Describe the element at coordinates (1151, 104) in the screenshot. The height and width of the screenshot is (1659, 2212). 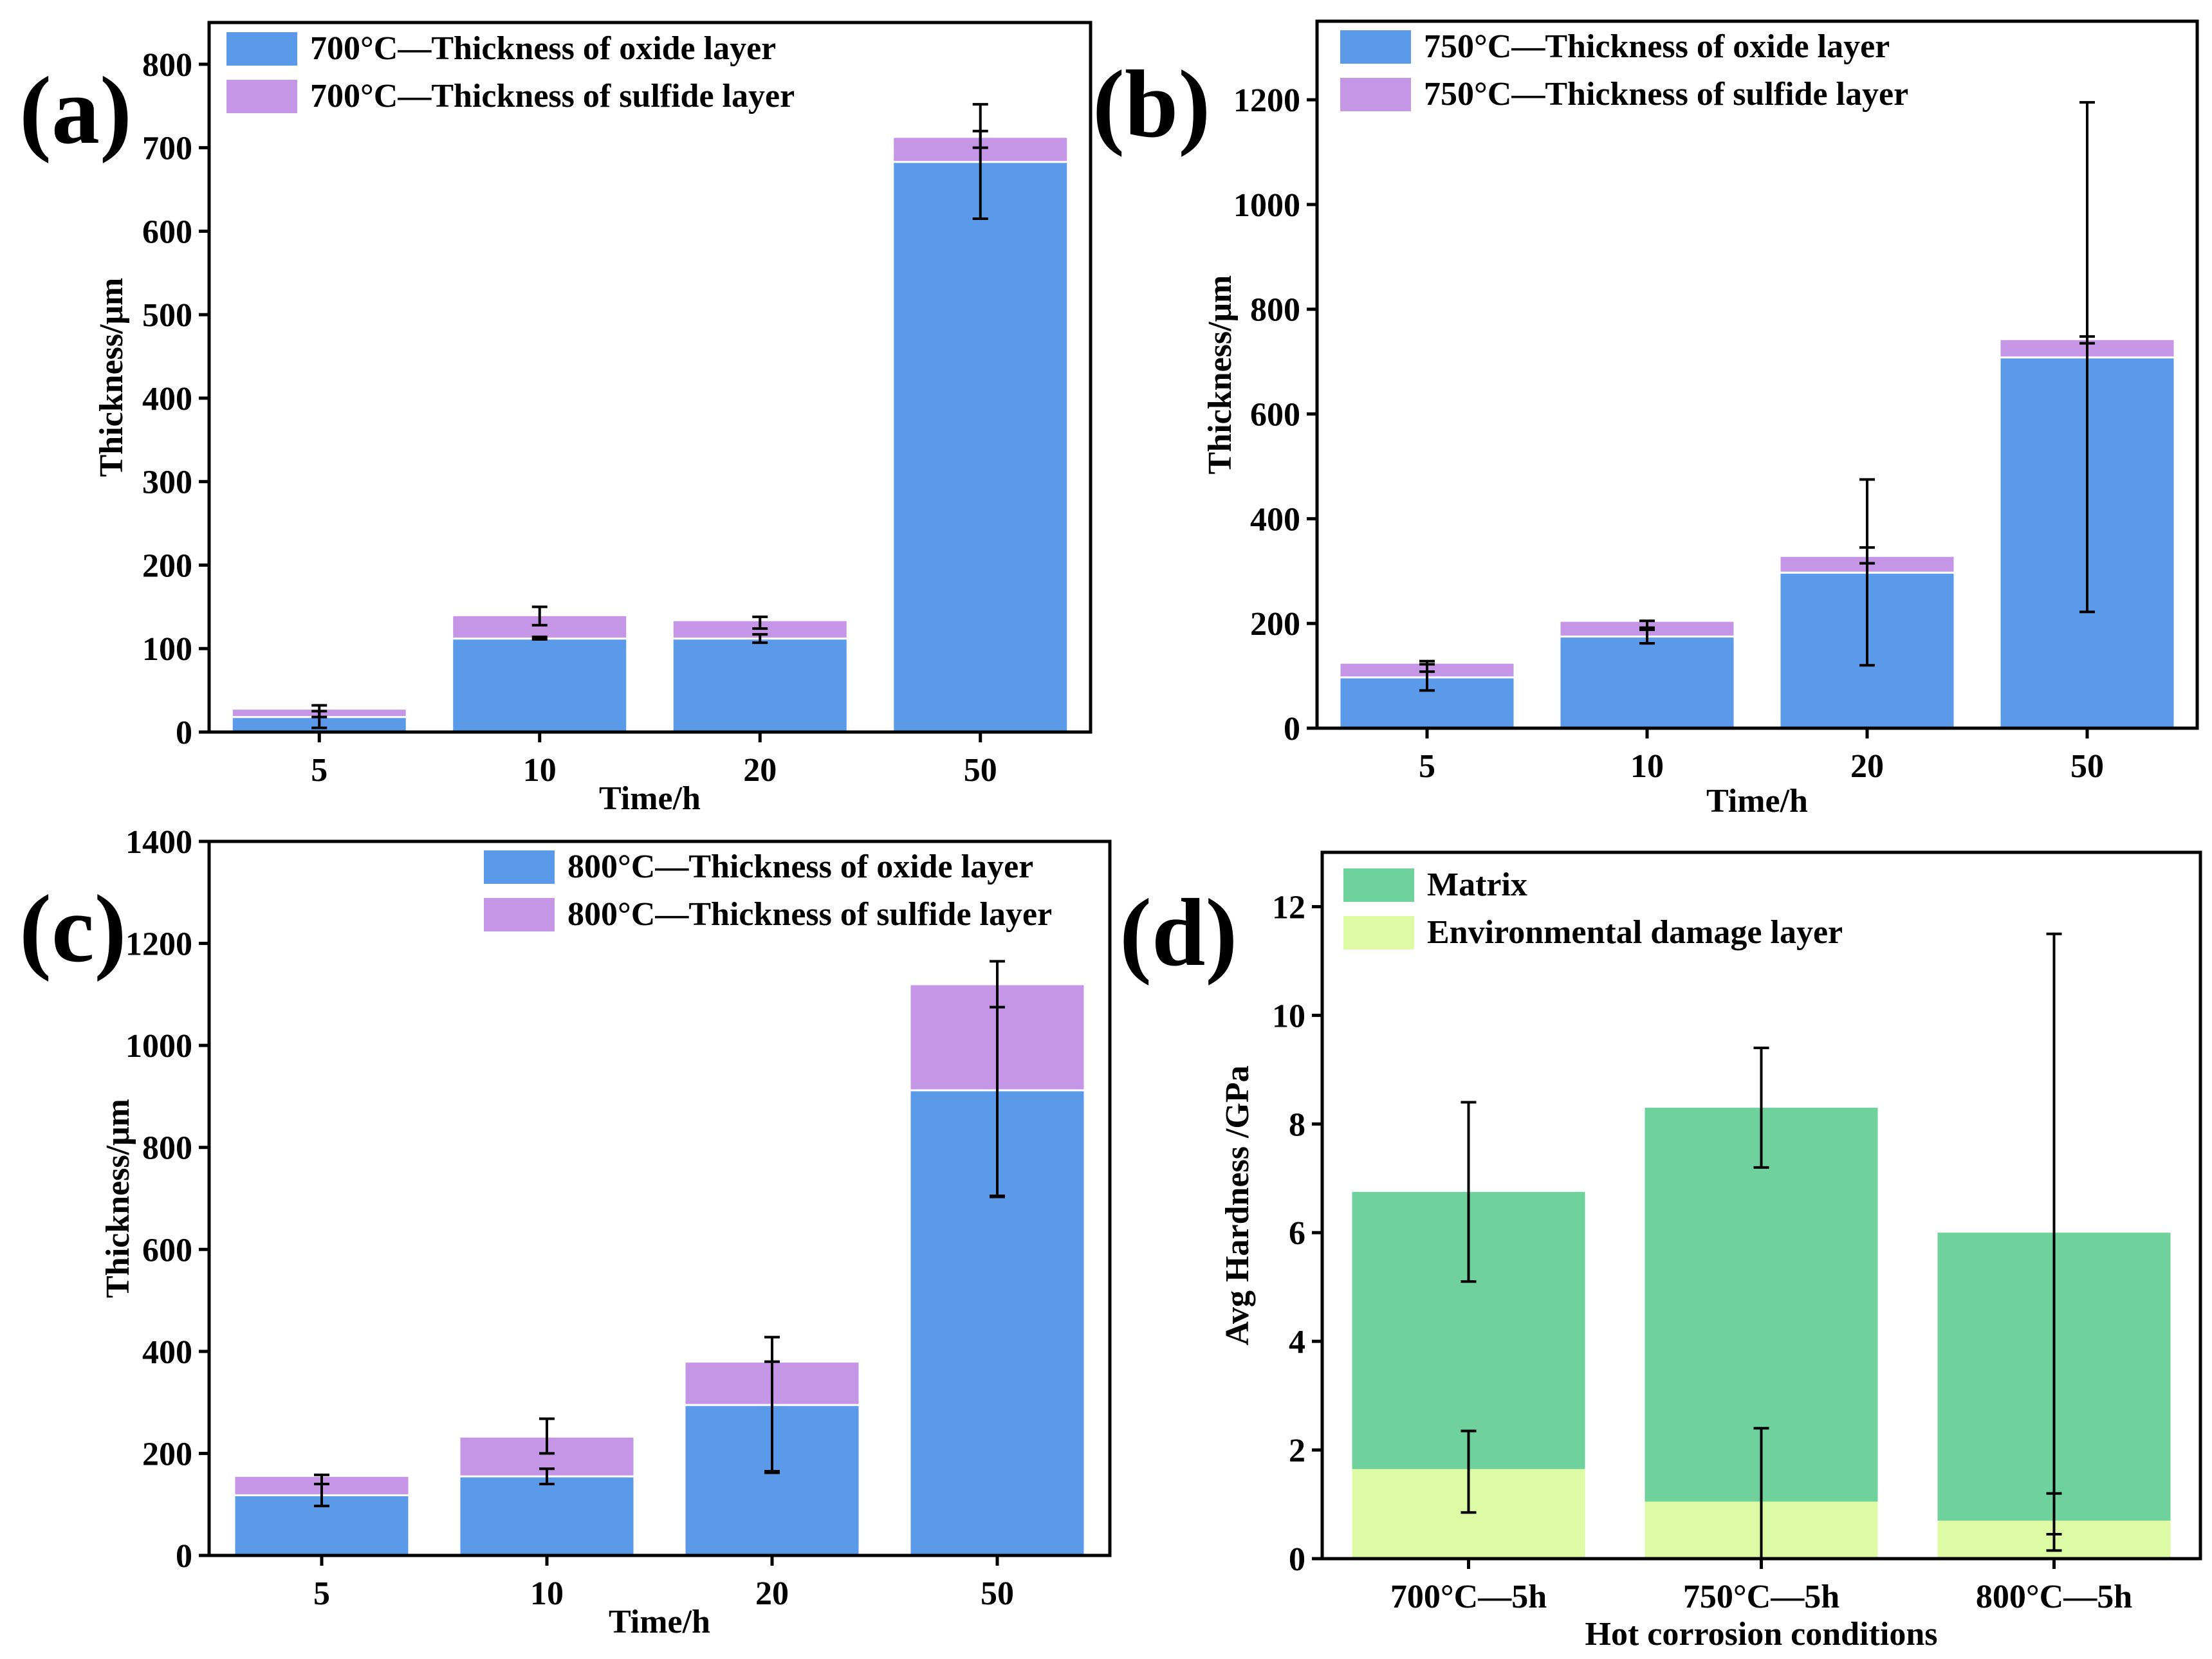
I see `panel-label: (b)` at that location.